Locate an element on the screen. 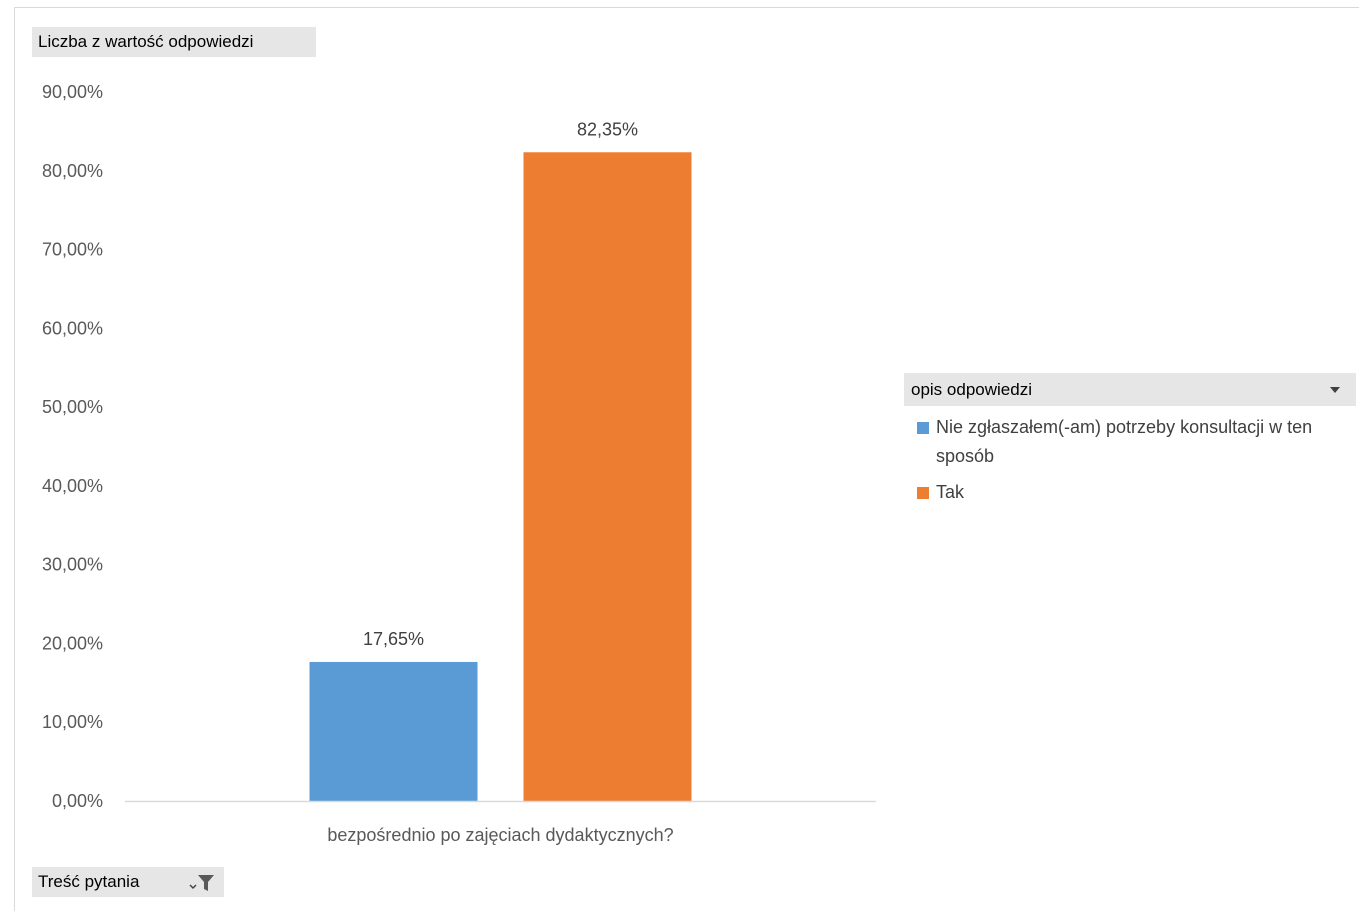  legend-filter-button: opis odpowiedzi is located at coordinates (1130, 389).